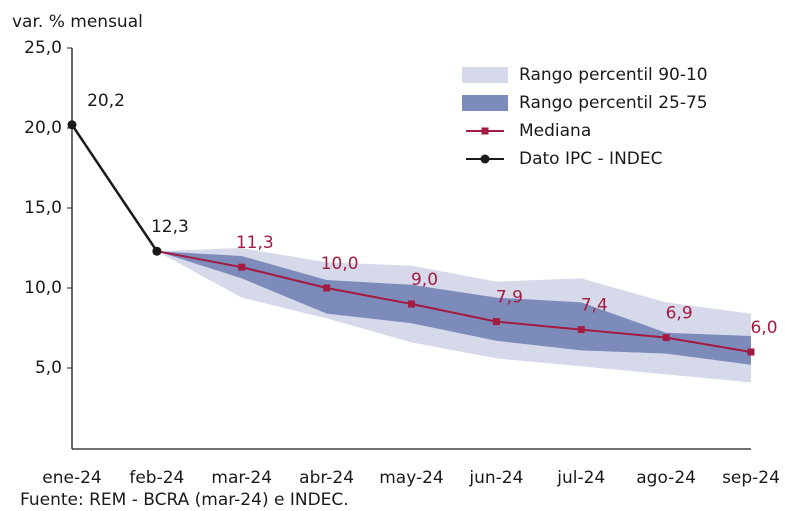  What do you see at coordinates (156, 478) in the screenshot?
I see `x-tick-label: feb-24` at bounding box center [156, 478].